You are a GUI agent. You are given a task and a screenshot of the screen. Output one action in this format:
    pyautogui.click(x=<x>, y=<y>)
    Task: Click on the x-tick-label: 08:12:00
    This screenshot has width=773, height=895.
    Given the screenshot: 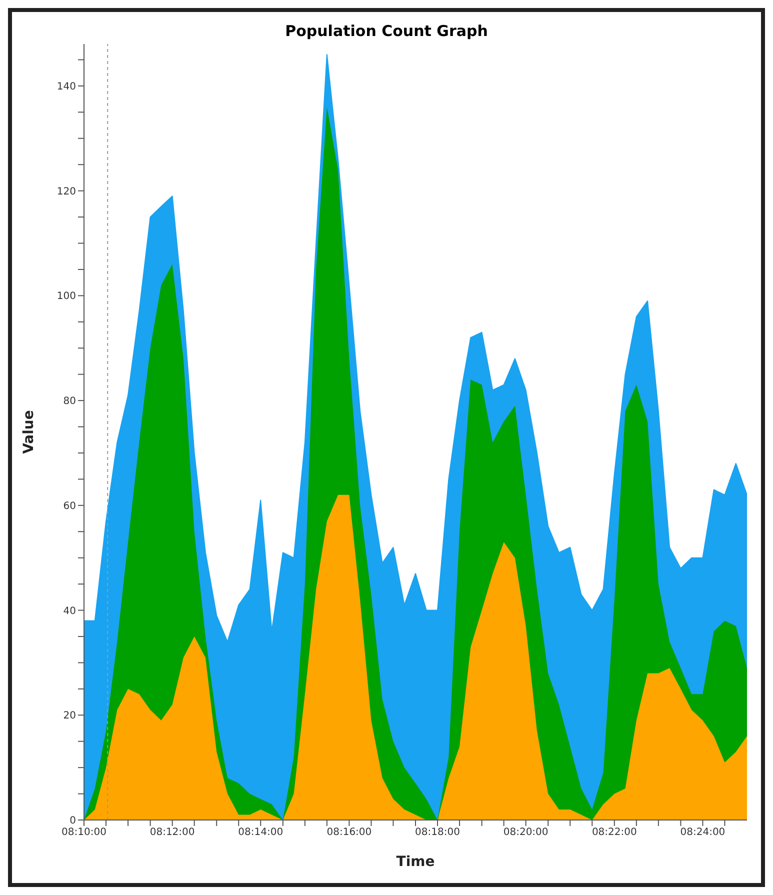 What is the action you would take?
    pyautogui.click(x=172, y=832)
    